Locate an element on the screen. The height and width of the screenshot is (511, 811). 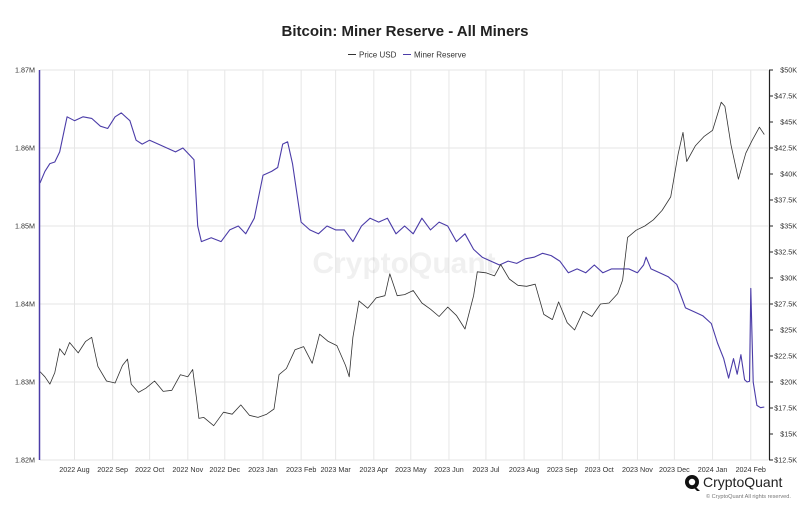
x-tick-label: 2023 Feb is located at coordinates (301, 469).